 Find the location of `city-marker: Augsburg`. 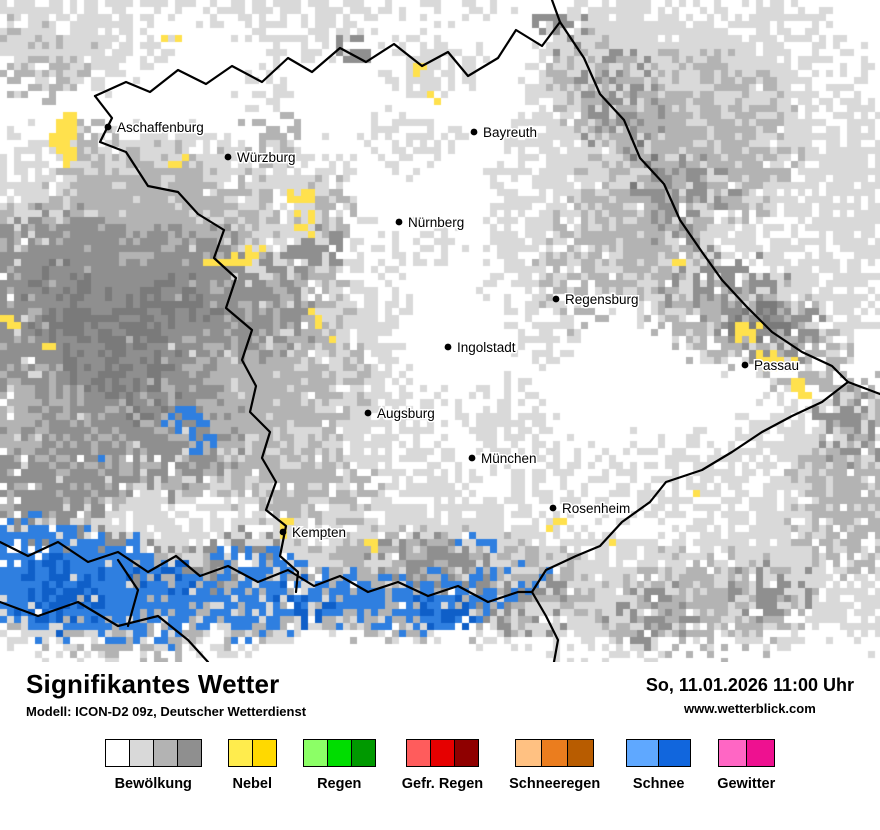

city-marker: Augsburg is located at coordinates (400, 414).